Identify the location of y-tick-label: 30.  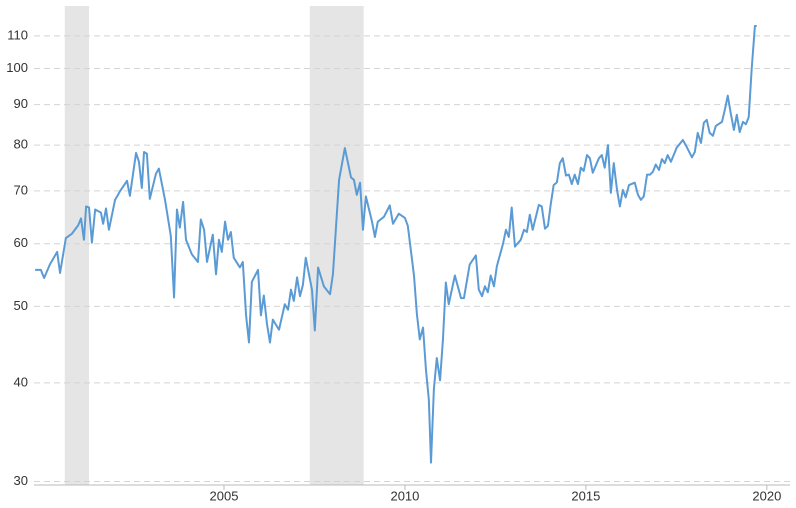
(21, 480).